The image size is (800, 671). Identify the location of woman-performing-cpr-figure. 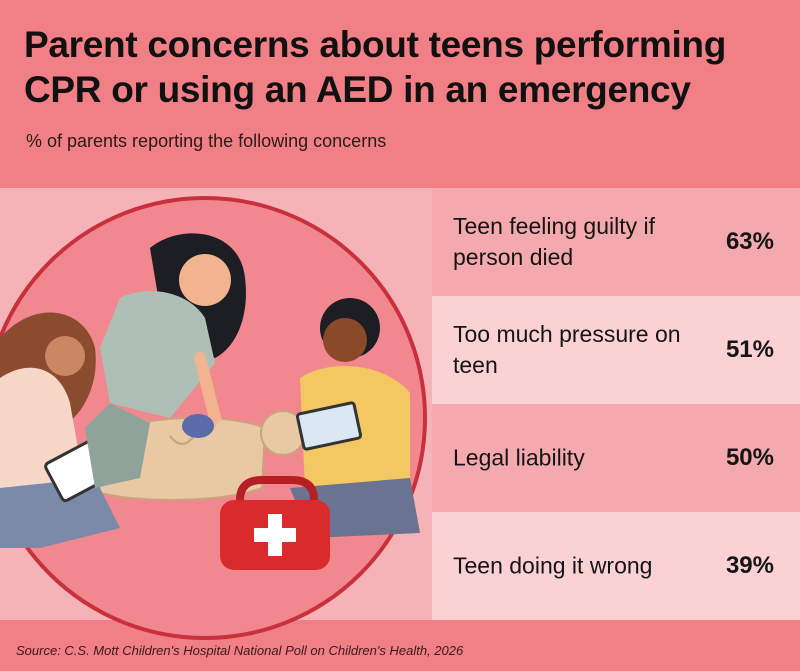
(165, 360).